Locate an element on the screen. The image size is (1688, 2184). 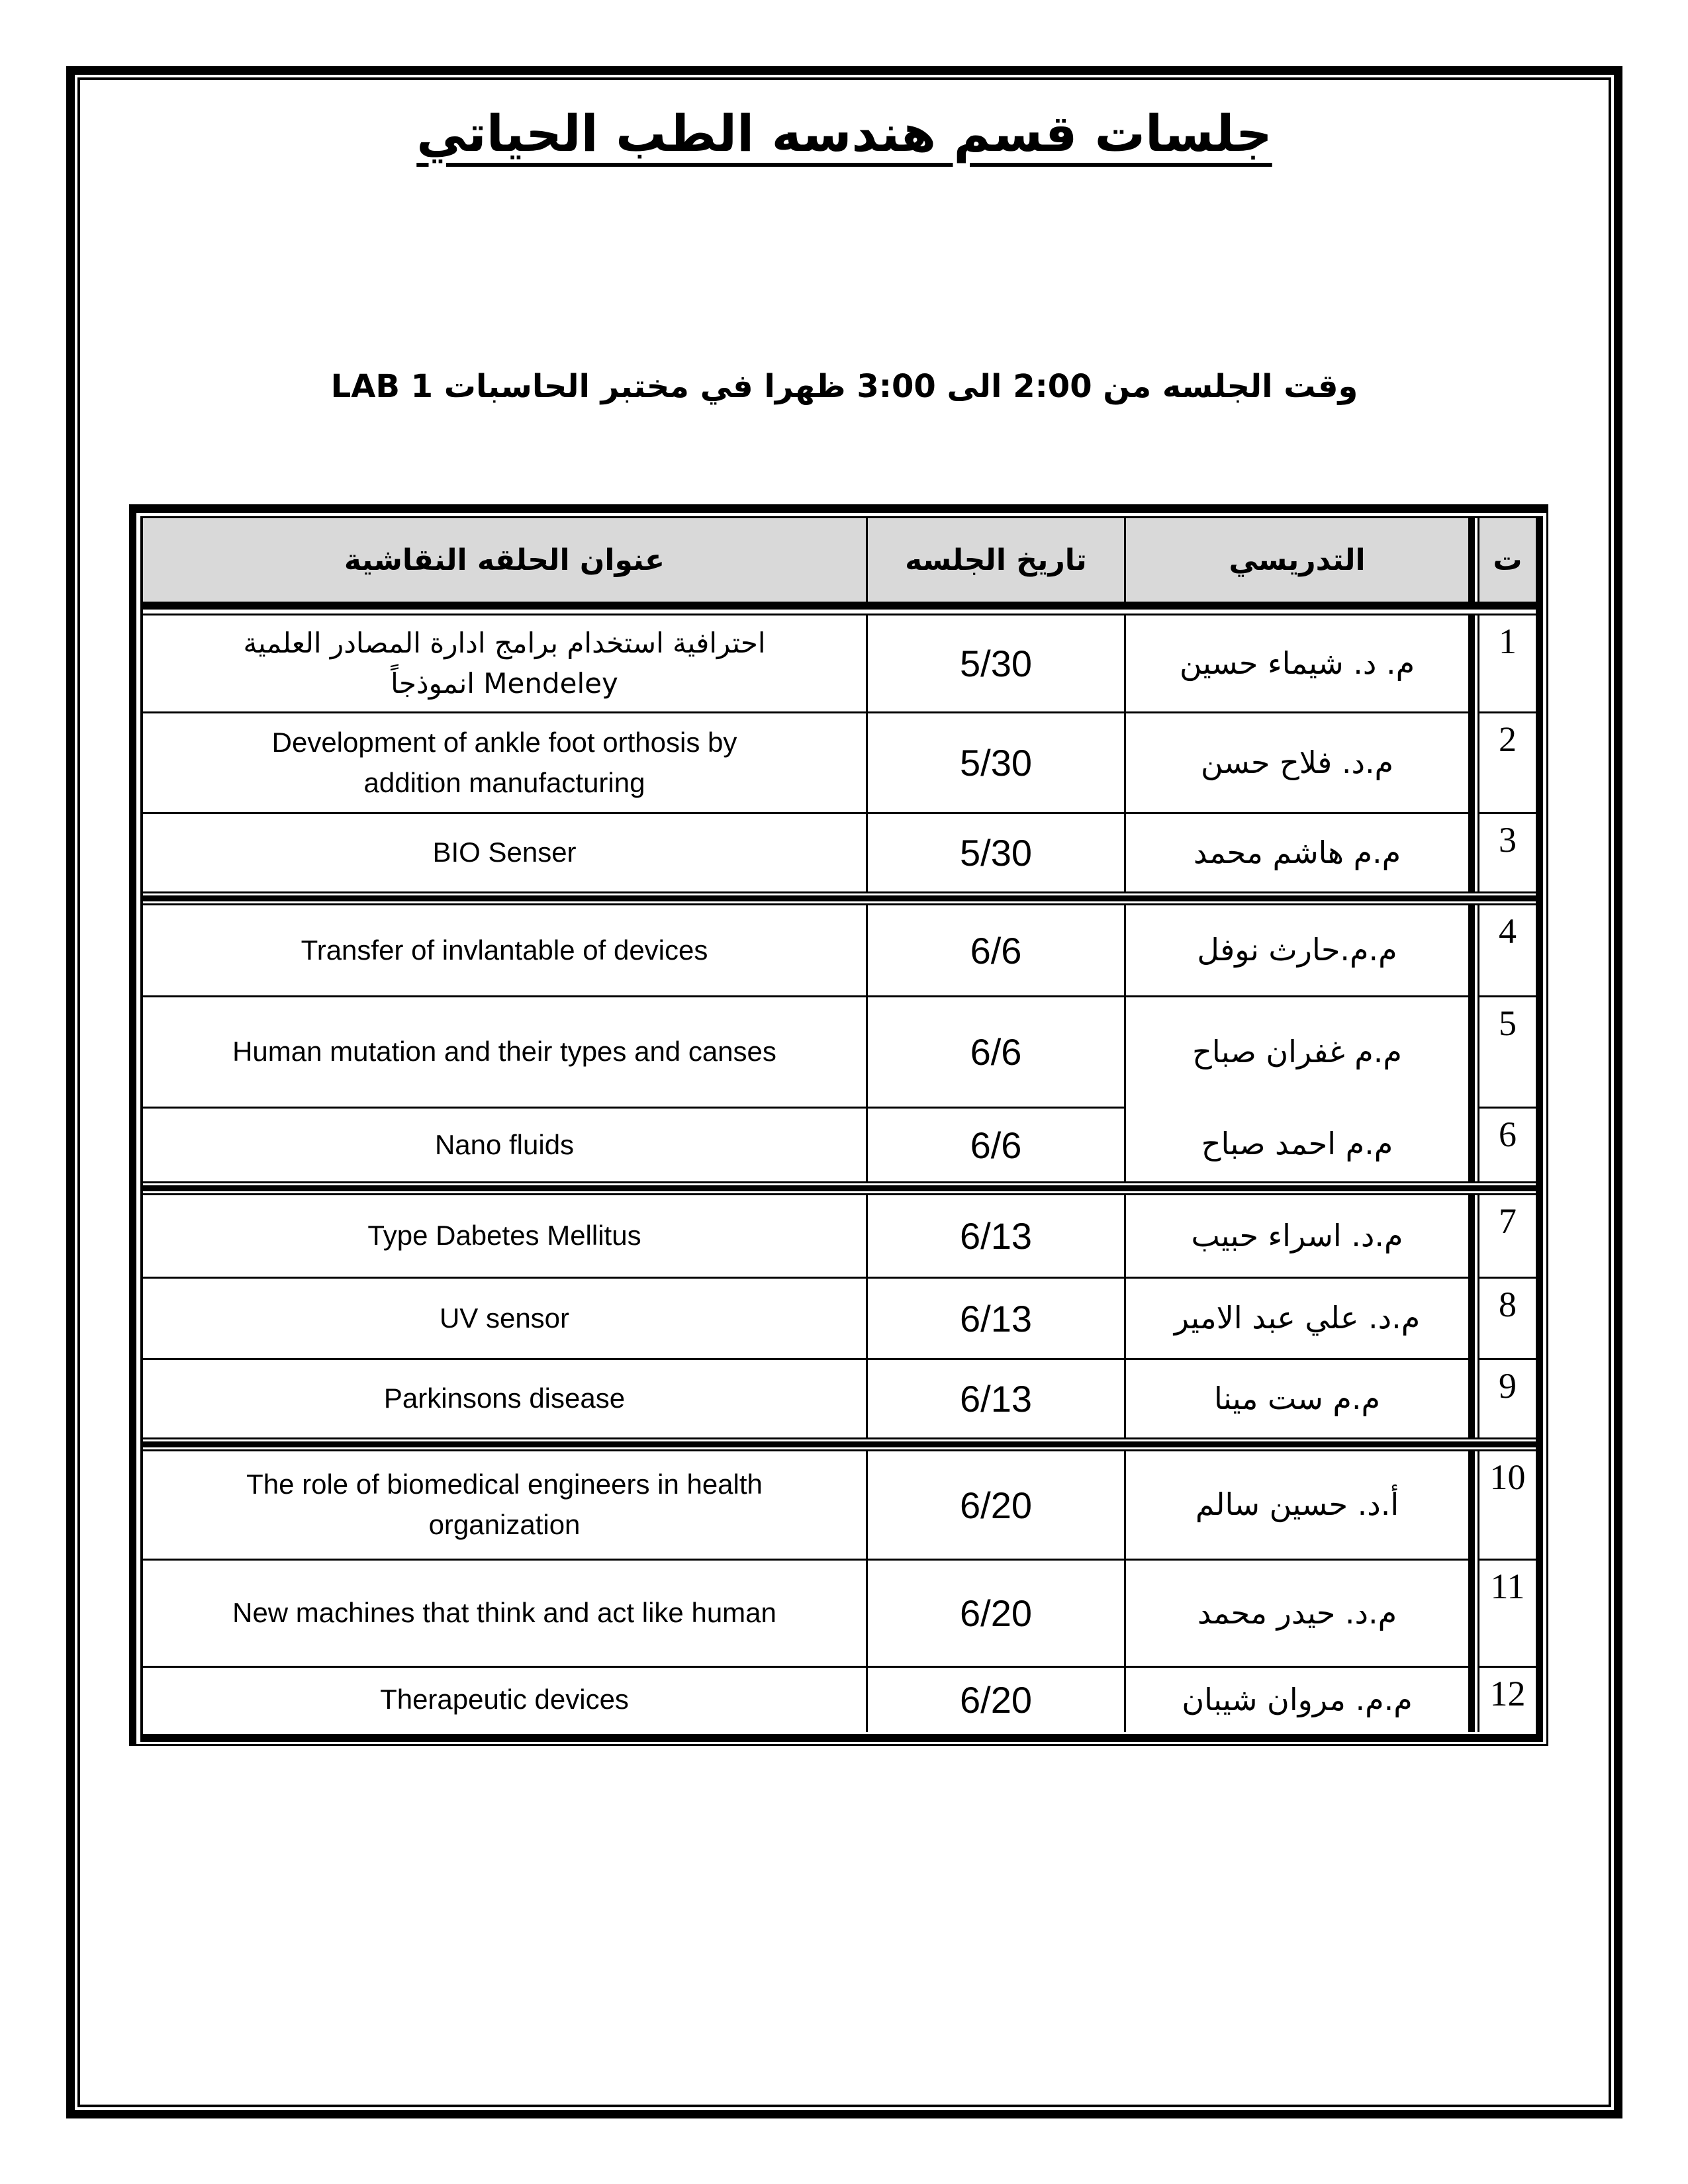
row-title: Type Dabetes Mellitus is located at coordinates (504, 1235).